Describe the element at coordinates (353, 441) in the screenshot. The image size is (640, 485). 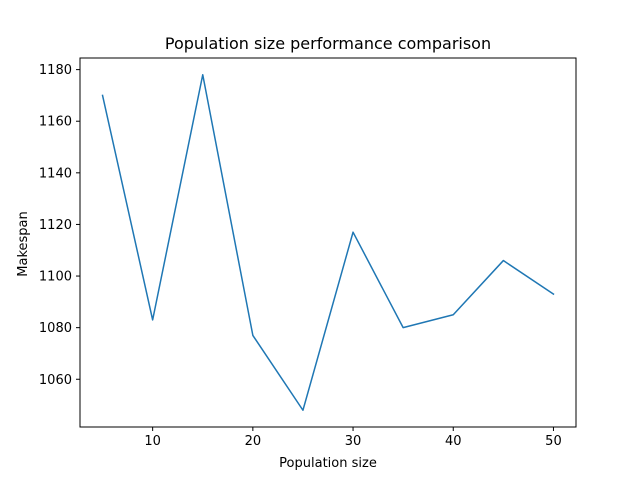
I see `x-tick-label: 30` at that location.